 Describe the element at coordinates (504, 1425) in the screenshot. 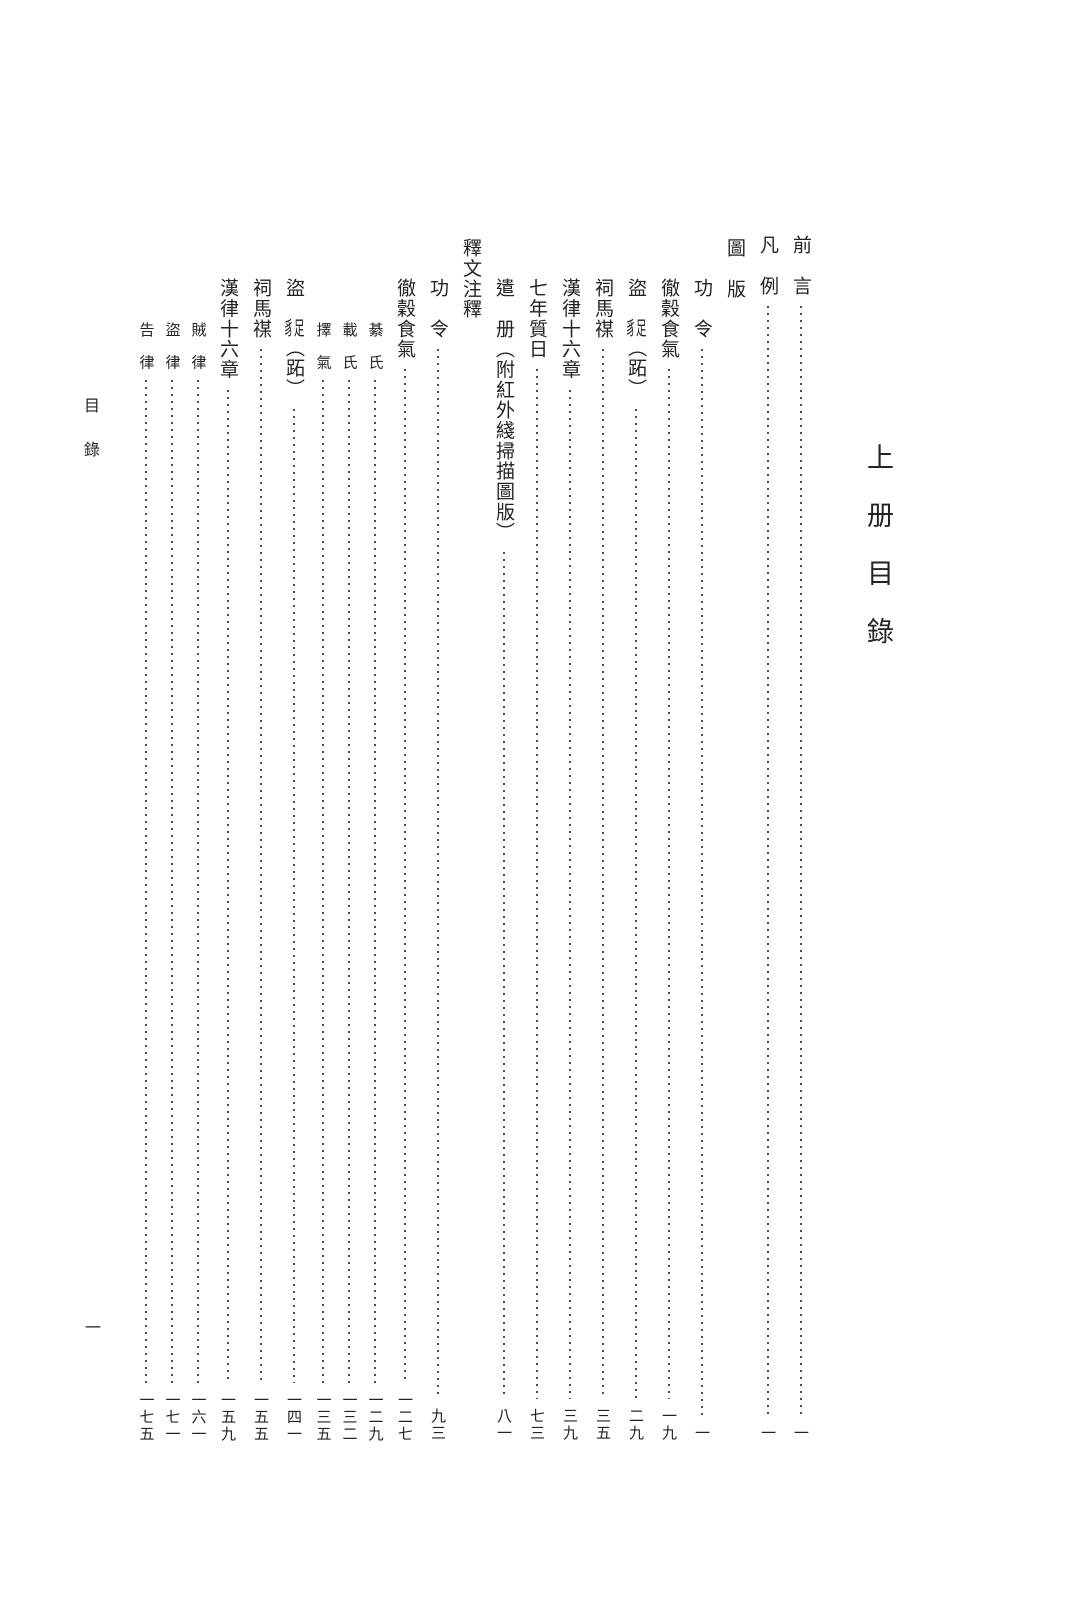

I see `entry-page-number: 八一` at that location.